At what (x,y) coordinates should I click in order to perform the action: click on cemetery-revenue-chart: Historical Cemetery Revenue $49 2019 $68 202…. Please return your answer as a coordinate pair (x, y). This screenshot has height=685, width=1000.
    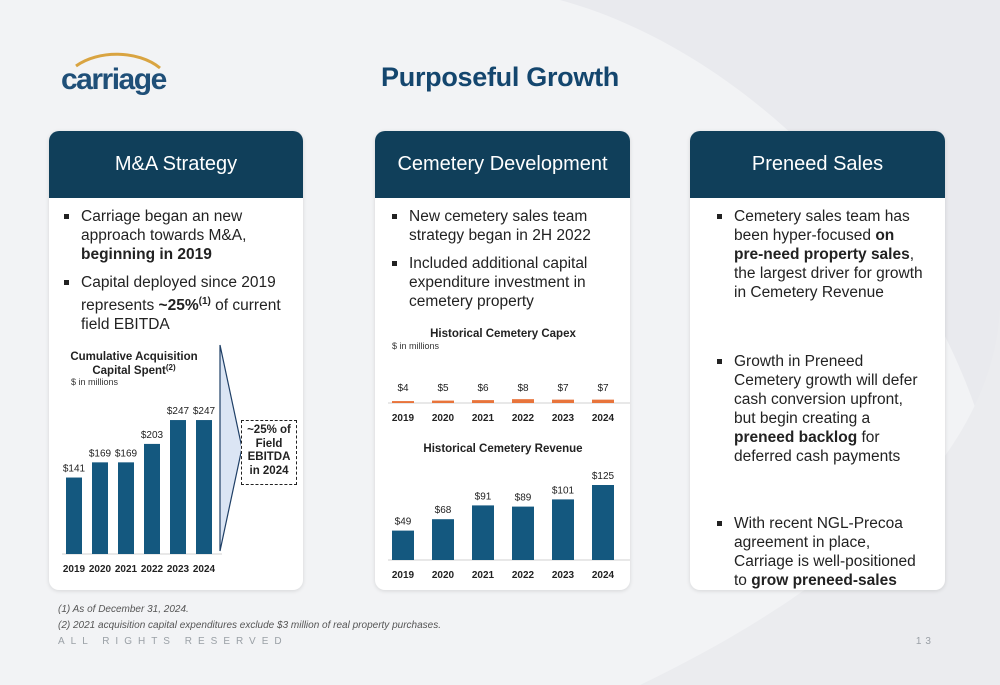
    Looking at the image, I should click on (509, 512).